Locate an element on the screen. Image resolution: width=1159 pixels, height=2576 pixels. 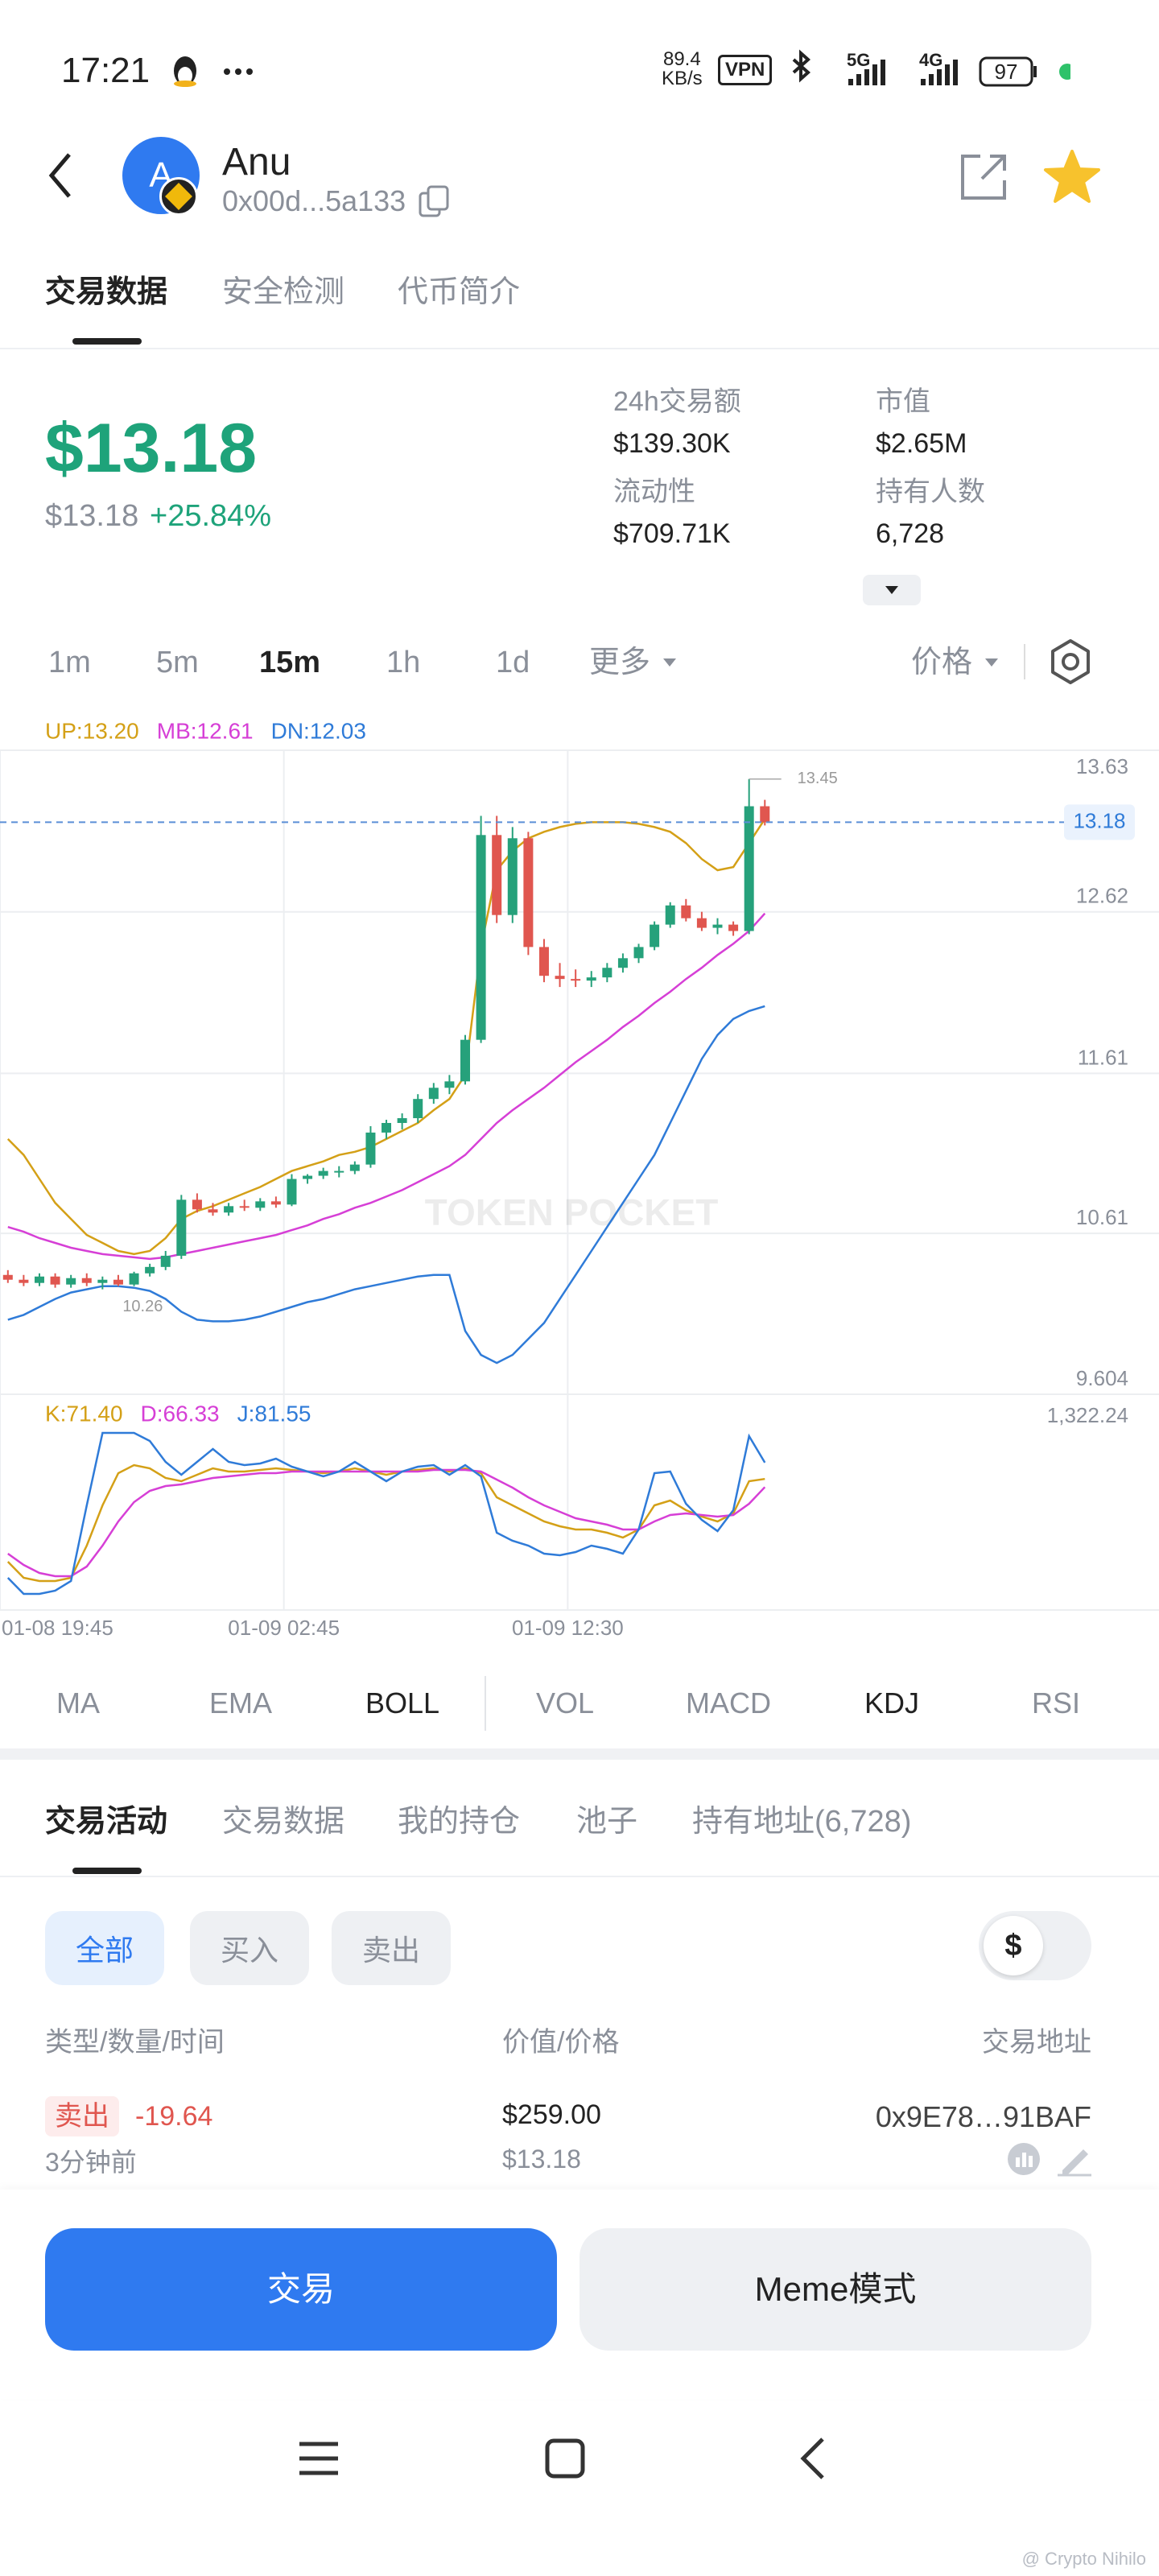
share-button is located at coordinates (983, 177).